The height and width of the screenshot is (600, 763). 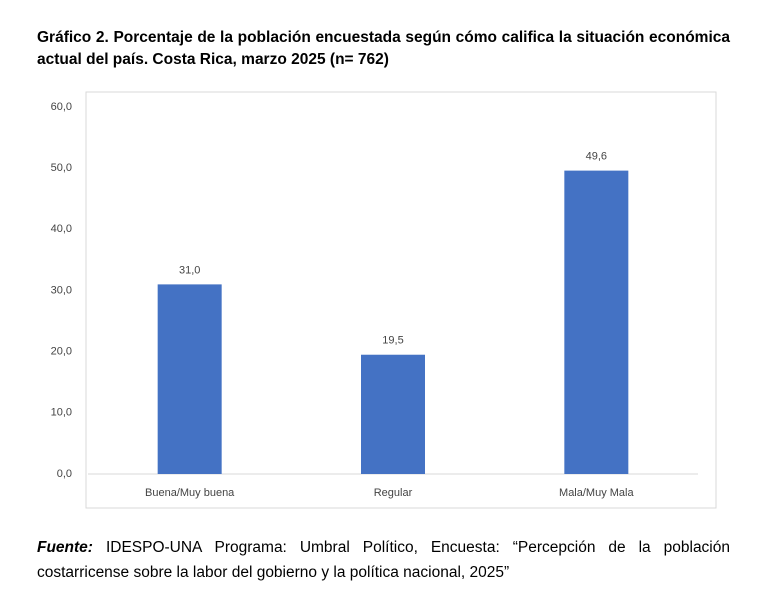 I want to click on y-tick-label: 30,0, so click(x=61, y=290).